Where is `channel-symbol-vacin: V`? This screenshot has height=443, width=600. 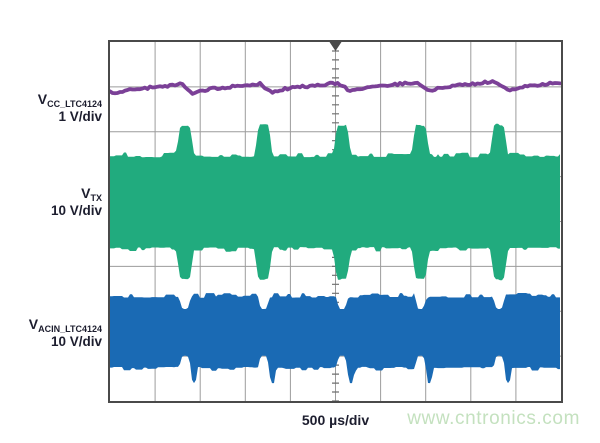 channel-symbol-vacin: V is located at coordinates (33, 324).